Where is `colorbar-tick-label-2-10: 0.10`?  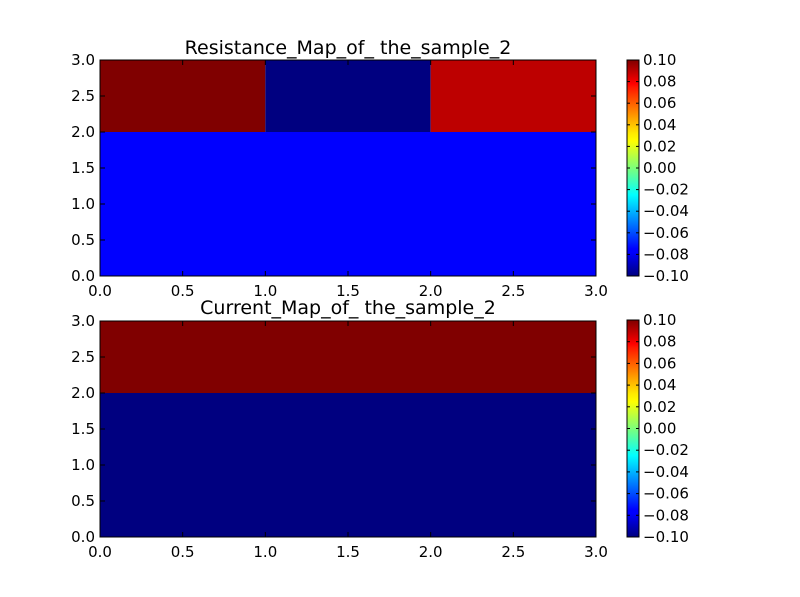 colorbar-tick-label-2-10: 0.10 is located at coordinates (659, 320).